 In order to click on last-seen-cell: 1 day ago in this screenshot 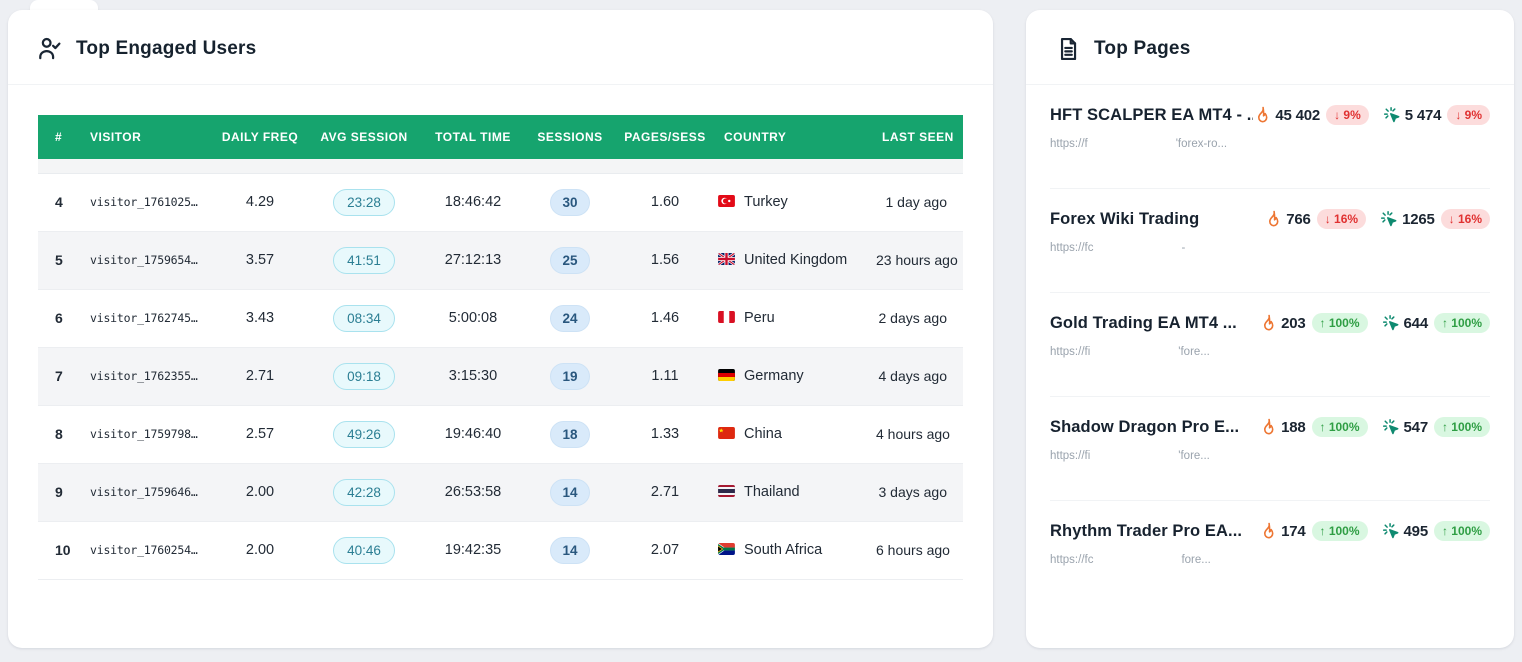, I will do `click(919, 202)`.